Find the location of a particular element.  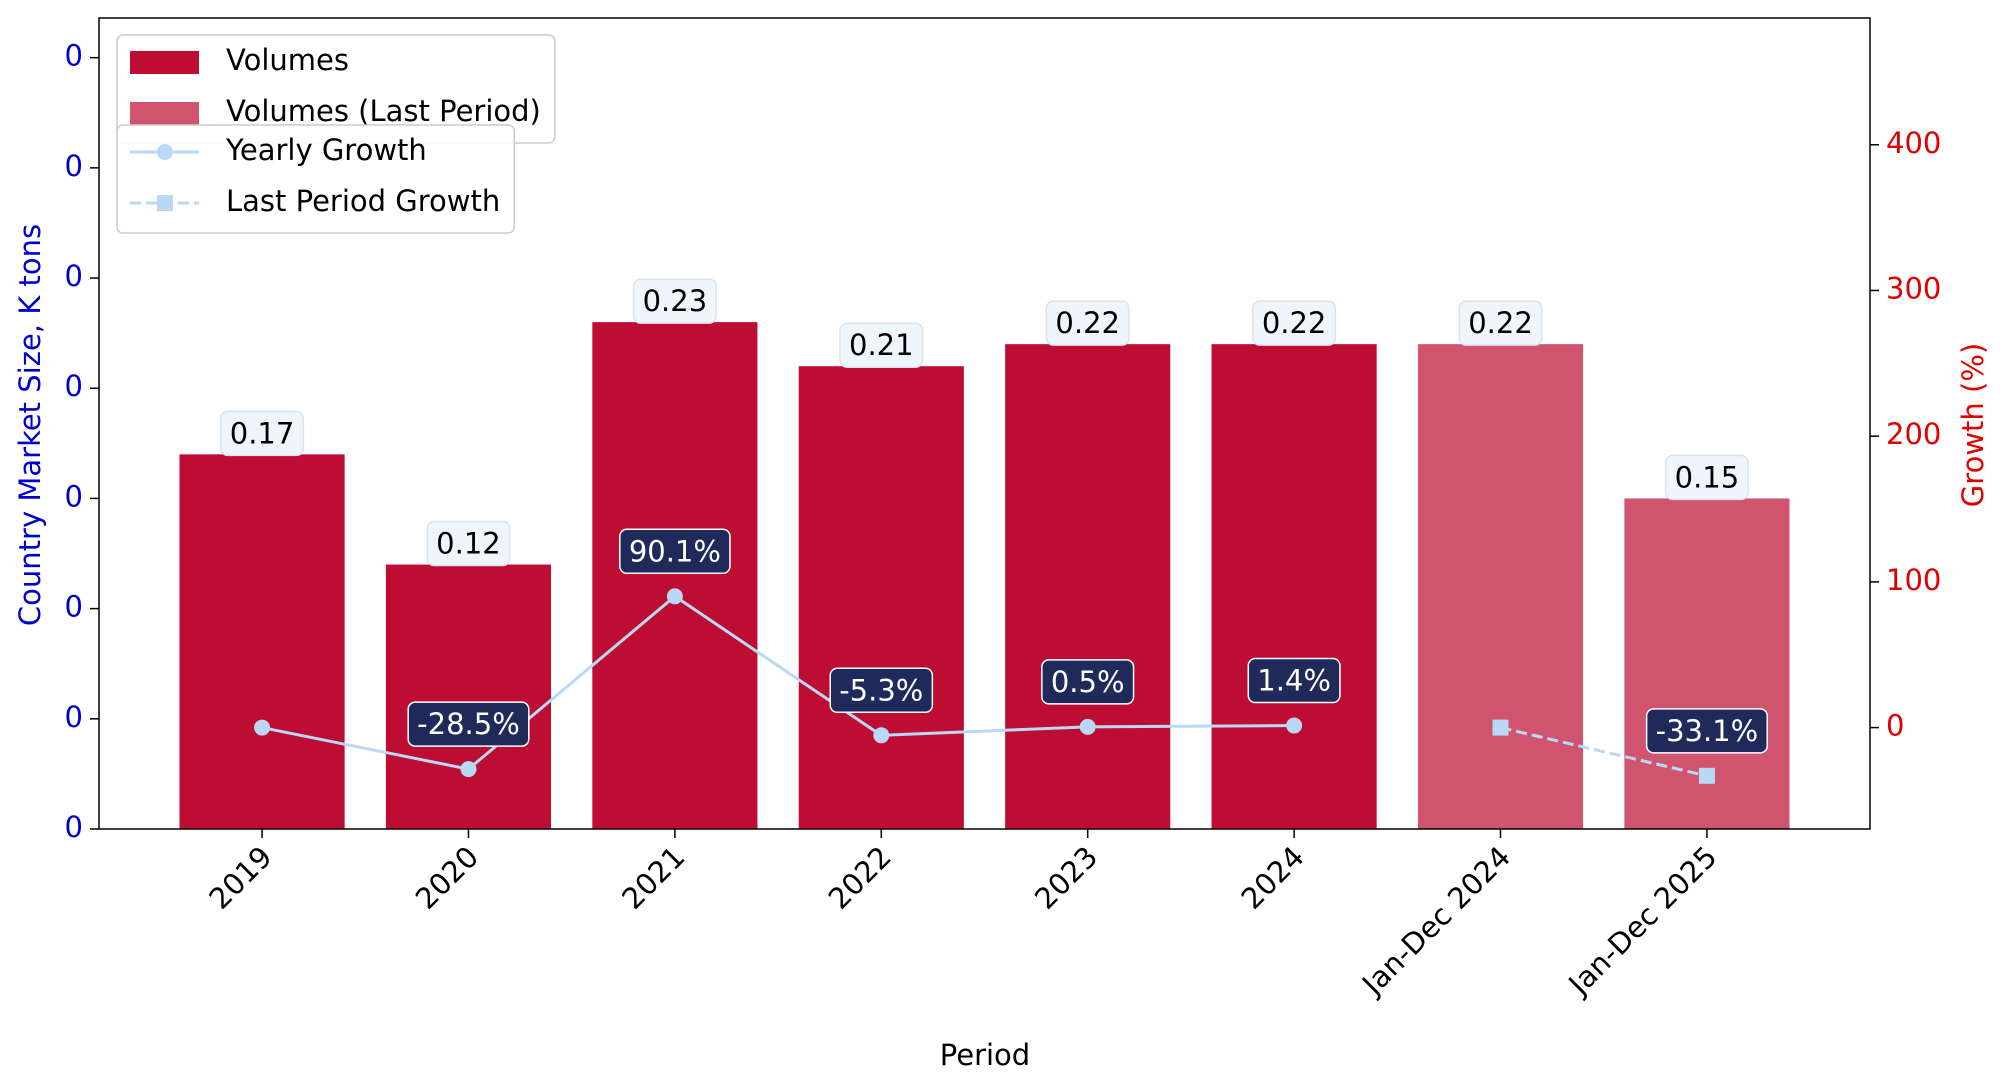

data-label: -28.5% is located at coordinates (468, 724).